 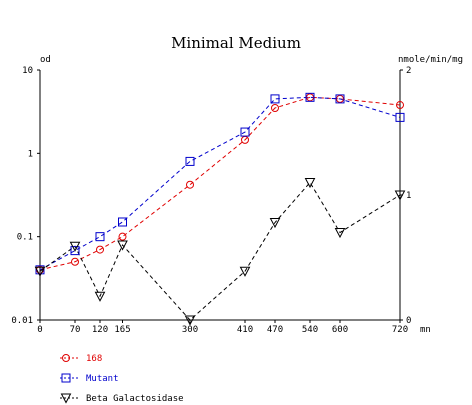 I want to click on legend-marker-square, so click(x=66, y=378).